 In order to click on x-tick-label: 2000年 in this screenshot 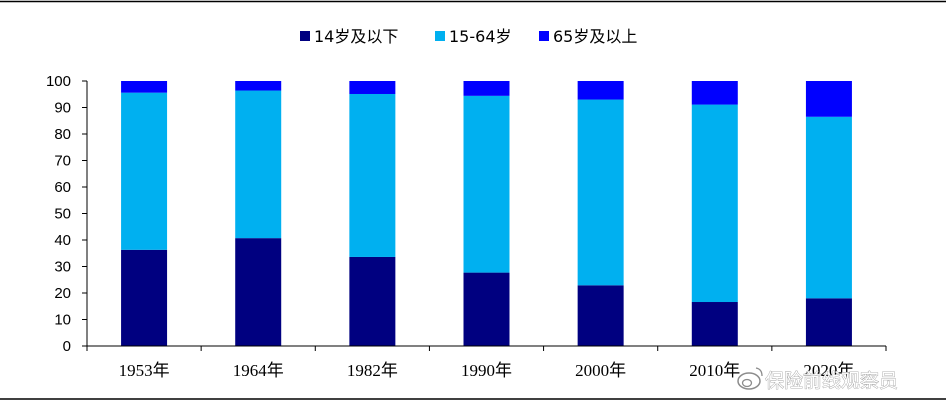, I will do `click(600, 370)`.